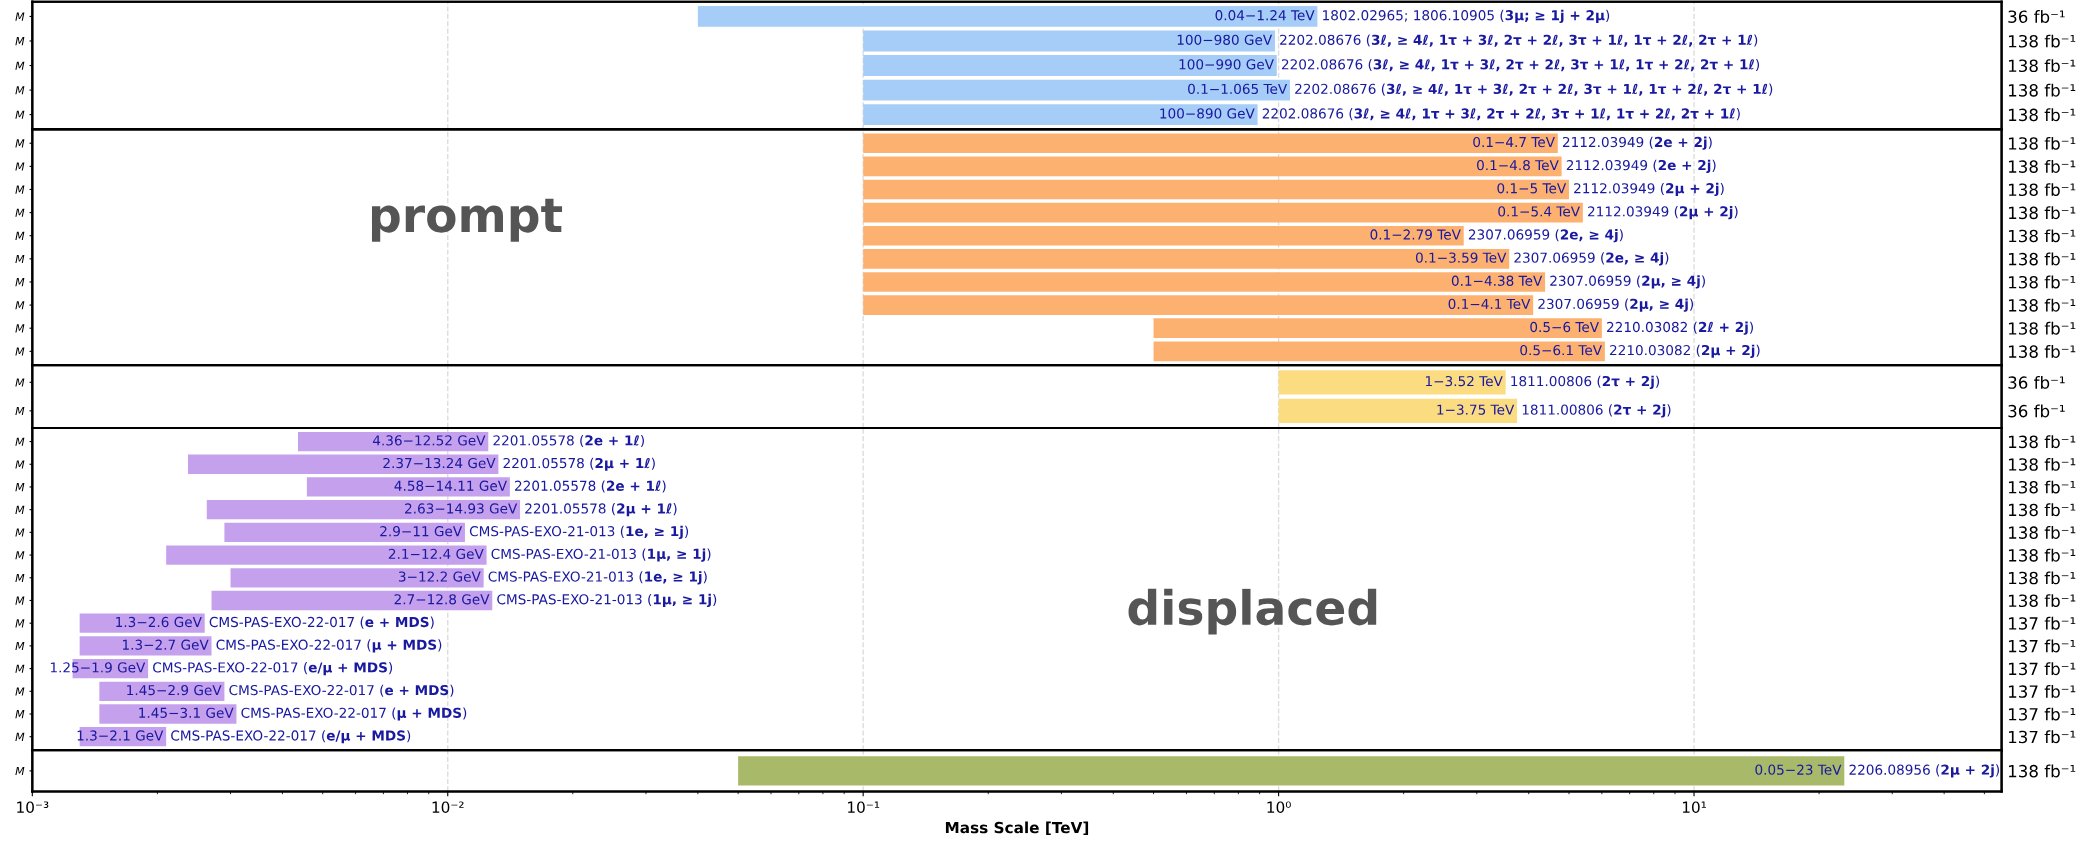  Describe the element at coordinates (1539, 211) in the screenshot. I see `annotation: 0.1−5.4 TeV` at that location.